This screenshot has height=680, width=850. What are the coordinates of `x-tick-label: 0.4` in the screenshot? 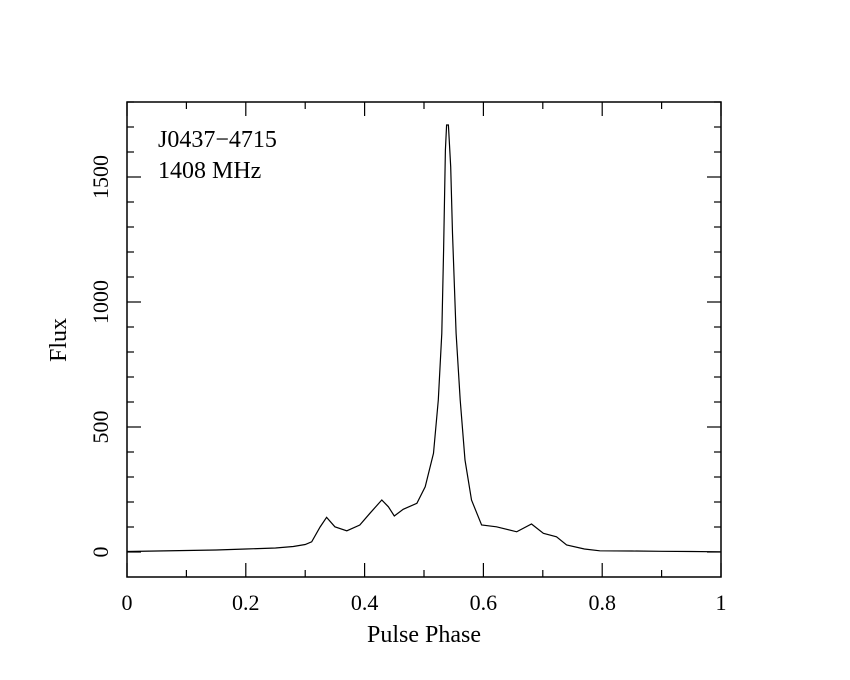 It's located at (365, 602).